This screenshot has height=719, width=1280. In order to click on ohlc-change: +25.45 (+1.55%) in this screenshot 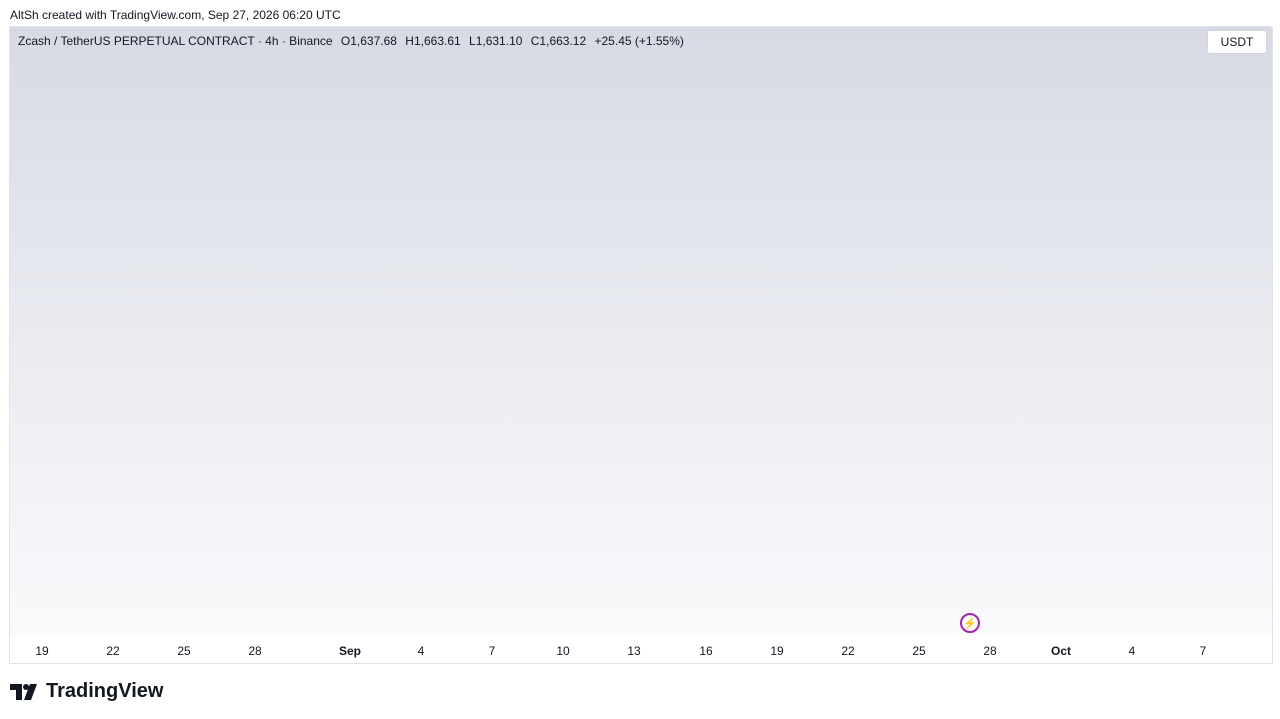, I will do `click(639, 41)`.